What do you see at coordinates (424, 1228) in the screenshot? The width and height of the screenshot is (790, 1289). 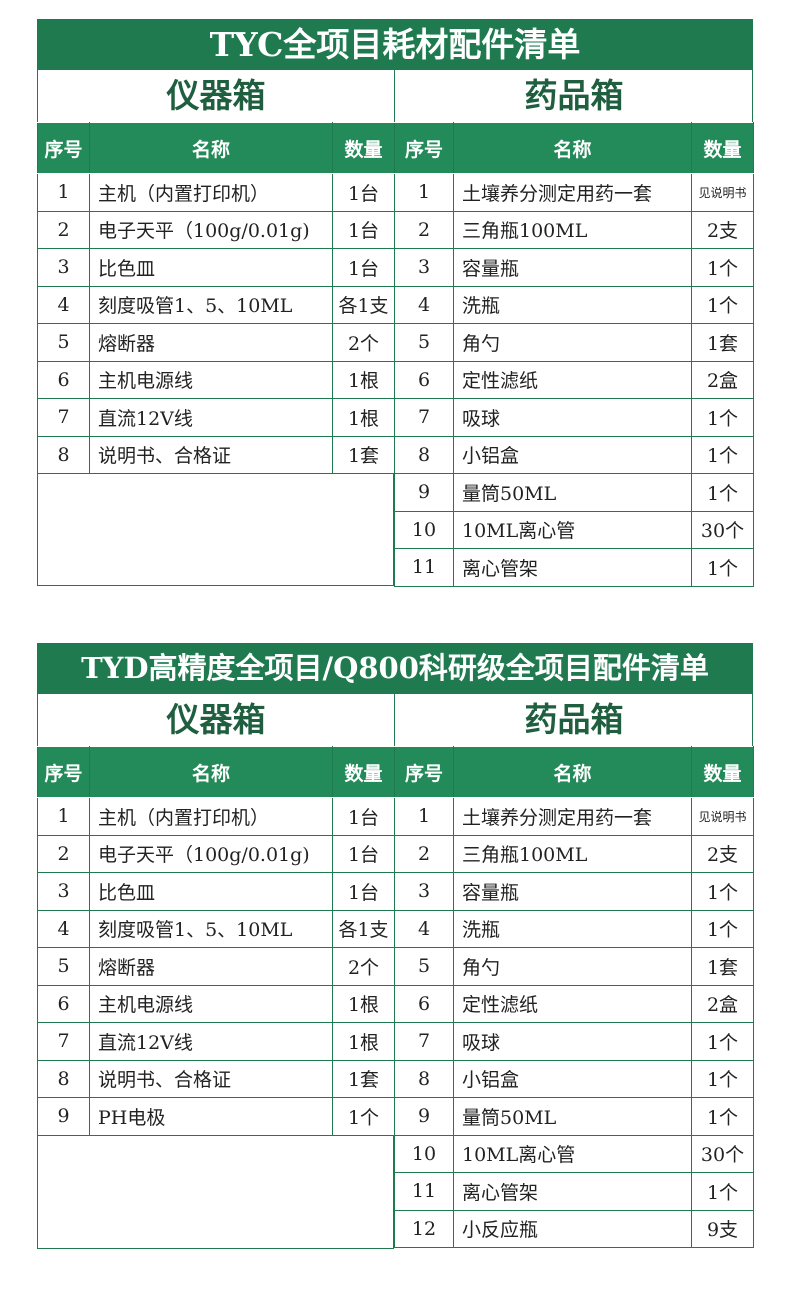 I see `row-number: 12` at bounding box center [424, 1228].